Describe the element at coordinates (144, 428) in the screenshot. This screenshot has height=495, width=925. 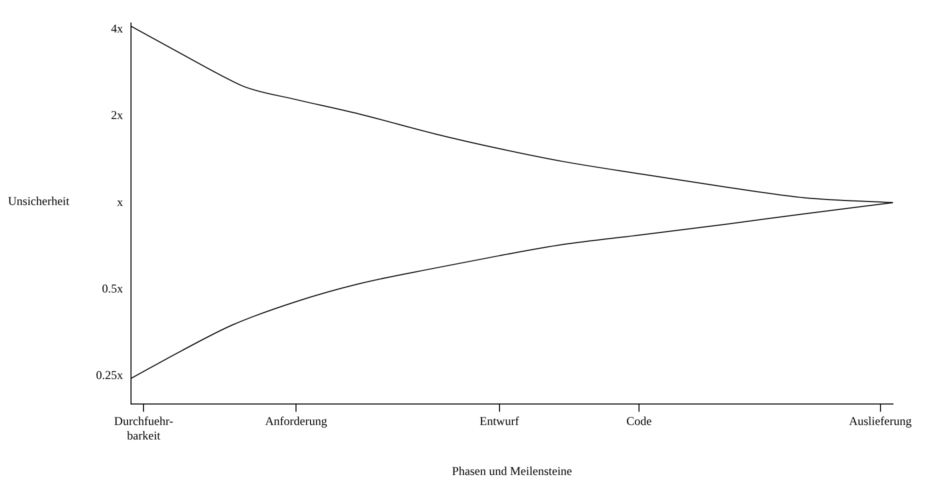
I see `x-tick-label: Durchfuehr- barkeit` at that location.